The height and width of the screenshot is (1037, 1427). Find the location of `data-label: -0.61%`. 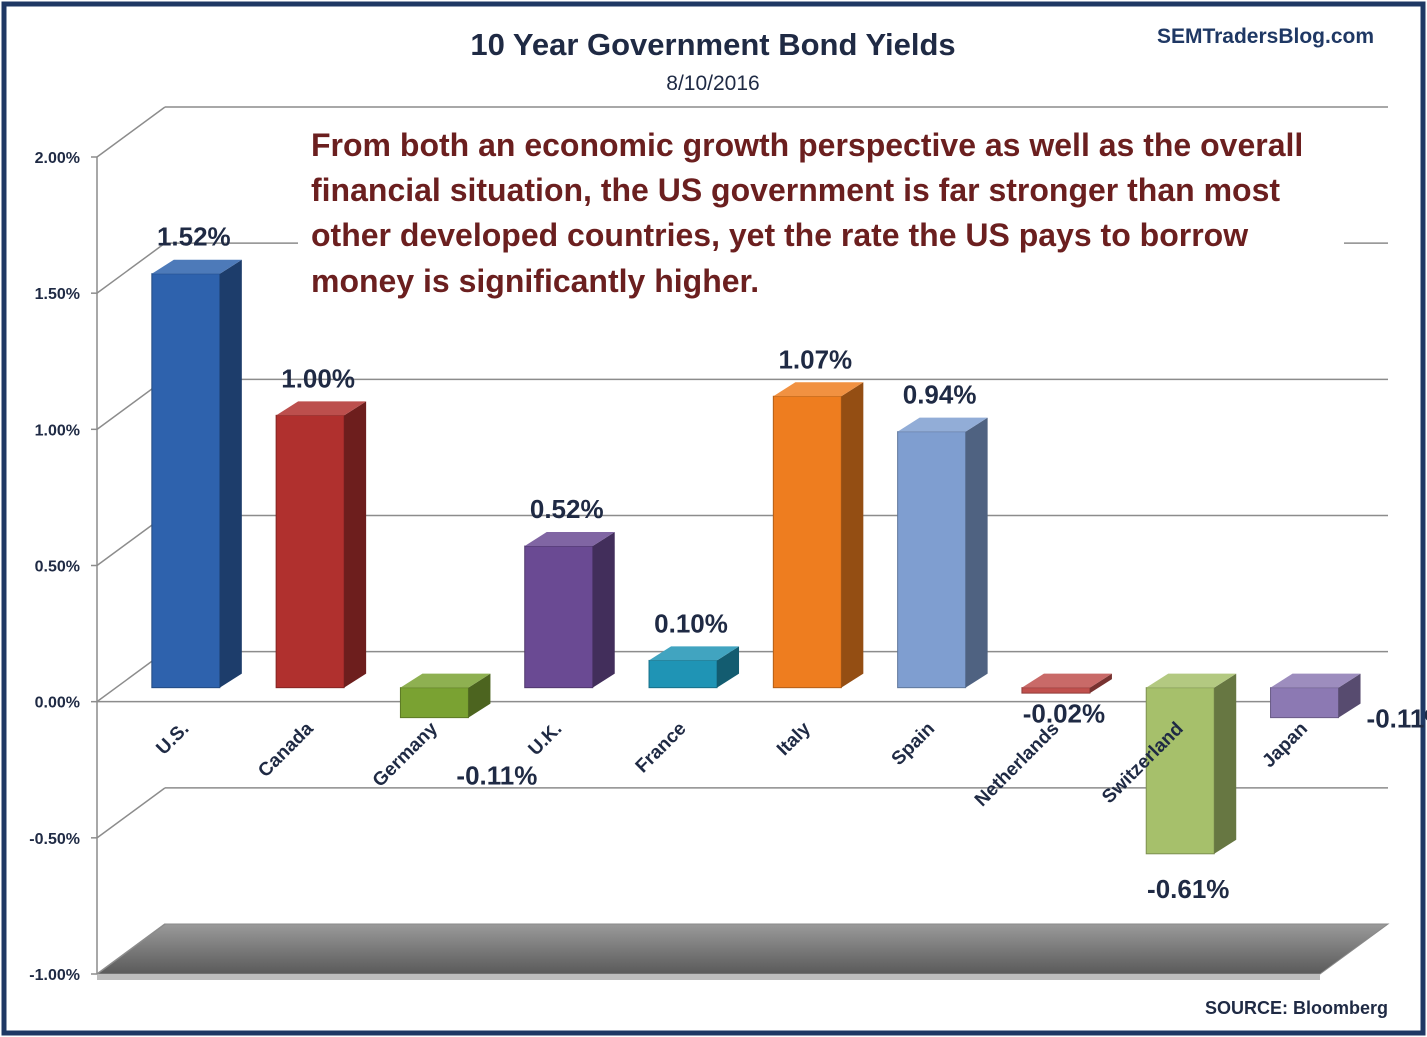

data-label: -0.61% is located at coordinates (1188, 889).